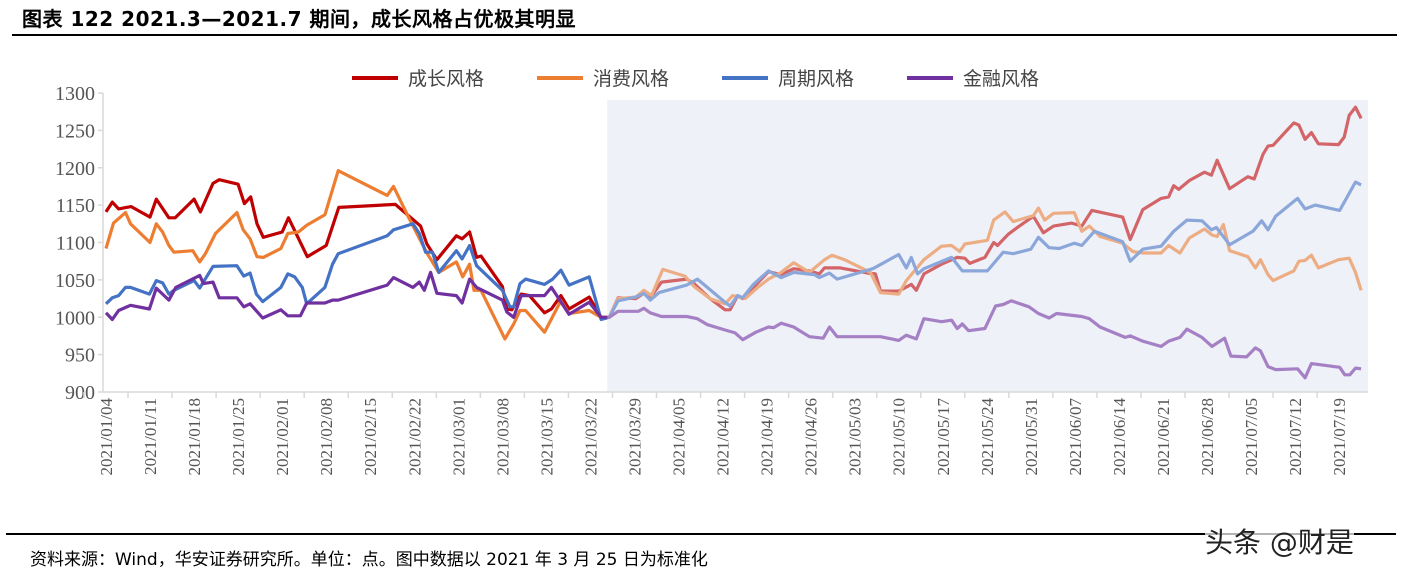 This screenshot has height=575, width=1403. I want to click on x-tick-label: 2021/06/14, so click(1119, 437).